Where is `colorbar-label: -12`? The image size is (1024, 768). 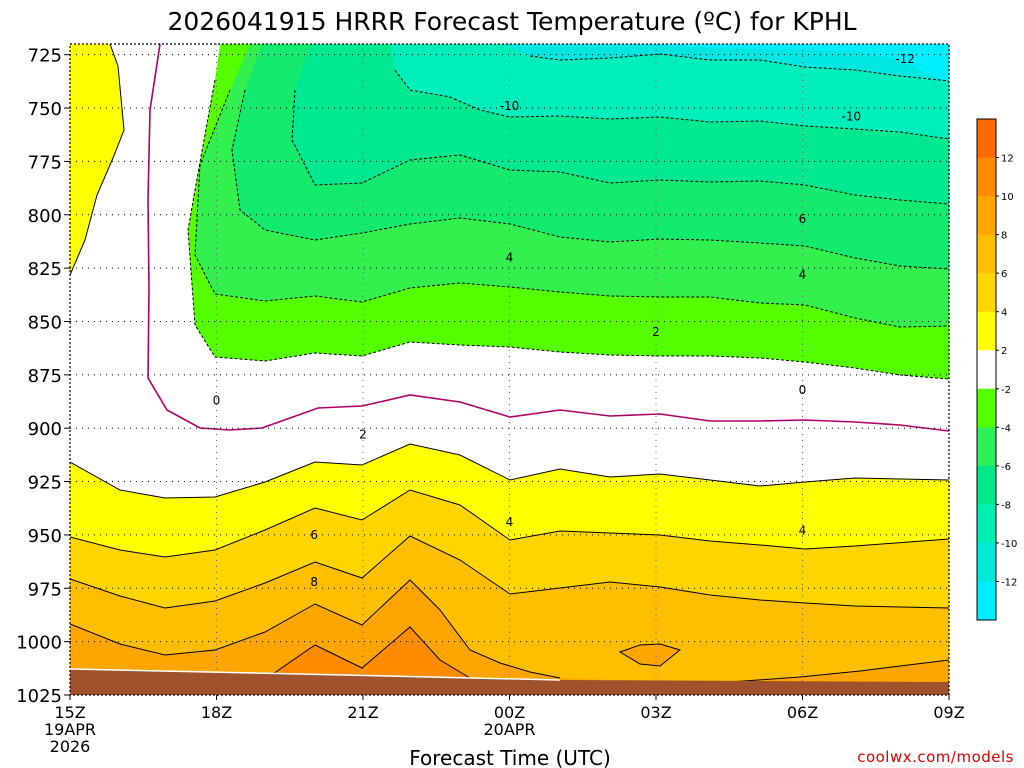 colorbar-label: -12 is located at coordinates (1009, 582).